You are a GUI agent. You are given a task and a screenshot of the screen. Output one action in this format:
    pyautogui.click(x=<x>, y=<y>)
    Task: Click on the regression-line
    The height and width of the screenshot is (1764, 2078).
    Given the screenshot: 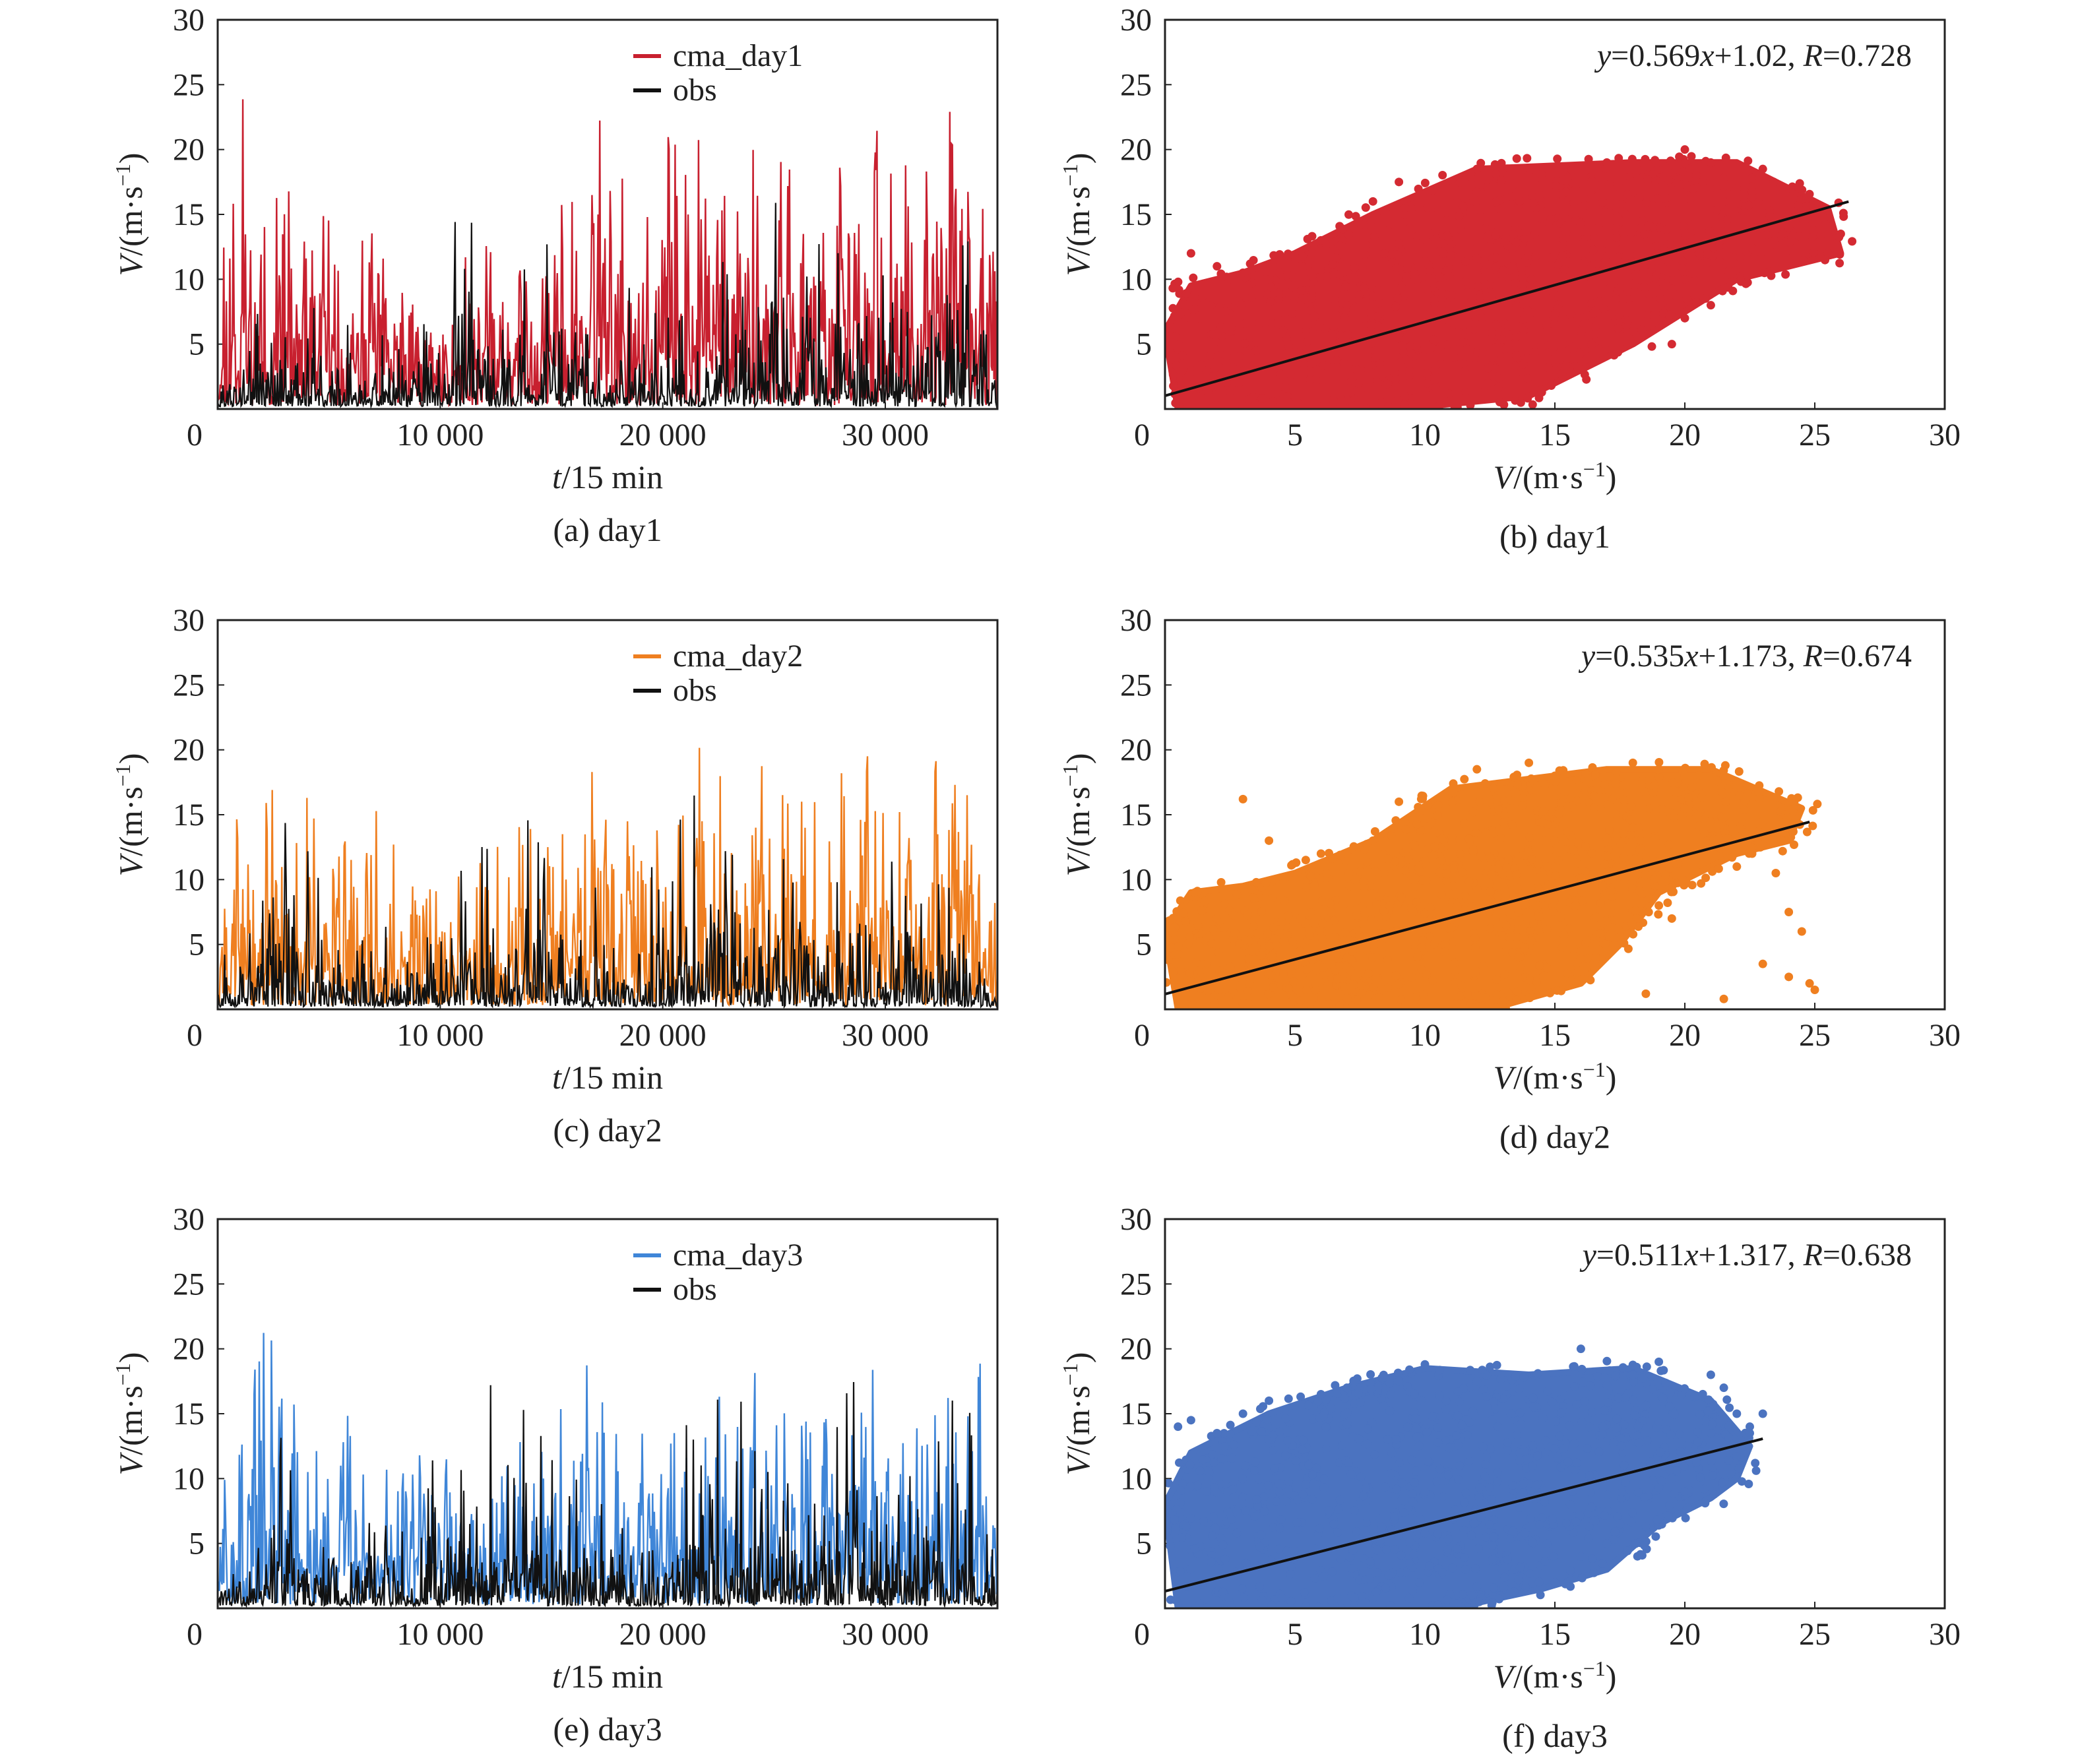 What is the action you would take?
    pyautogui.click(x=1463, y=1515)
    